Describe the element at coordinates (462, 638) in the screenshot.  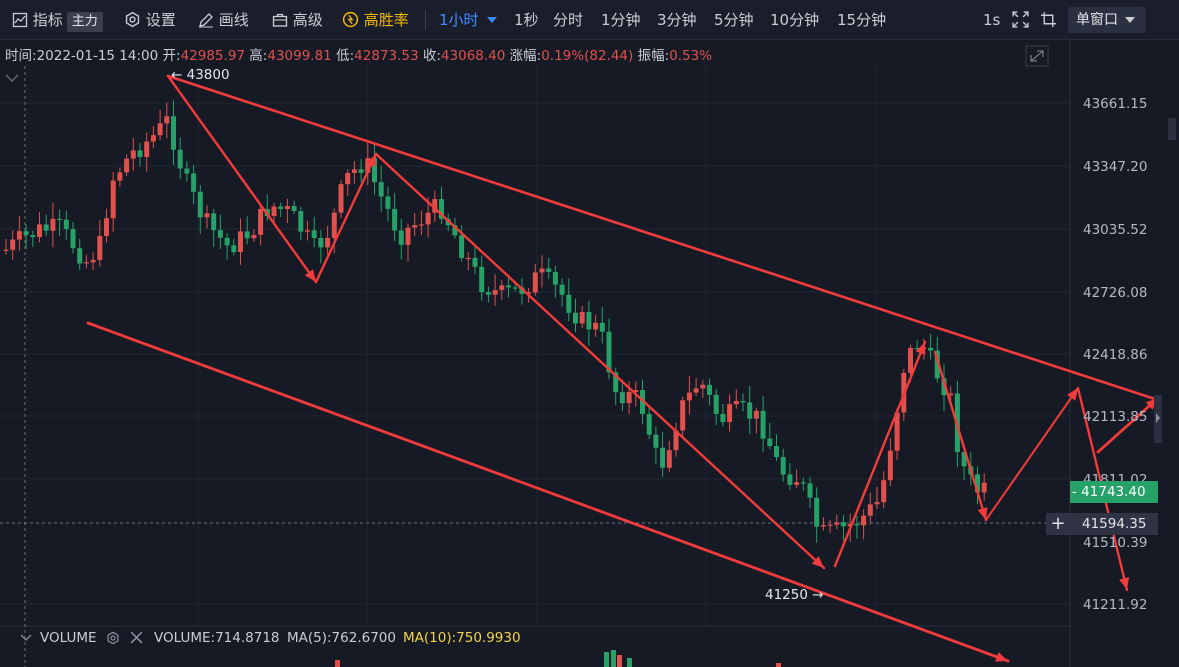
I see `volume-ma10: MA(10):750.9930` at that location.